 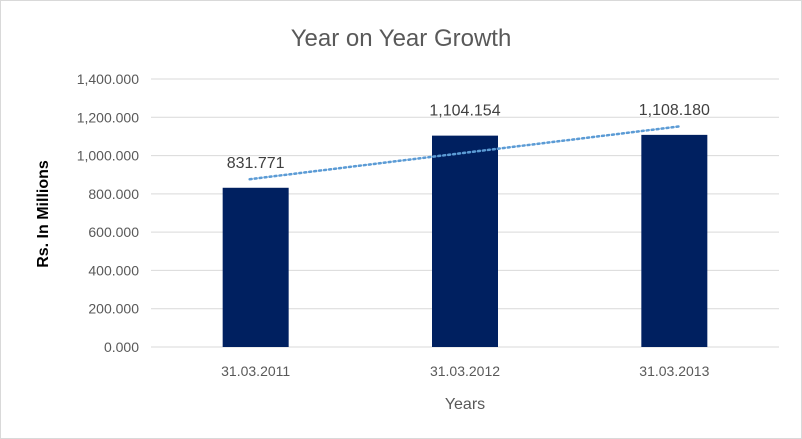 I want to click on data-labels: 831.771 1,104.154 1,108.180, so click(x=468, y=137).